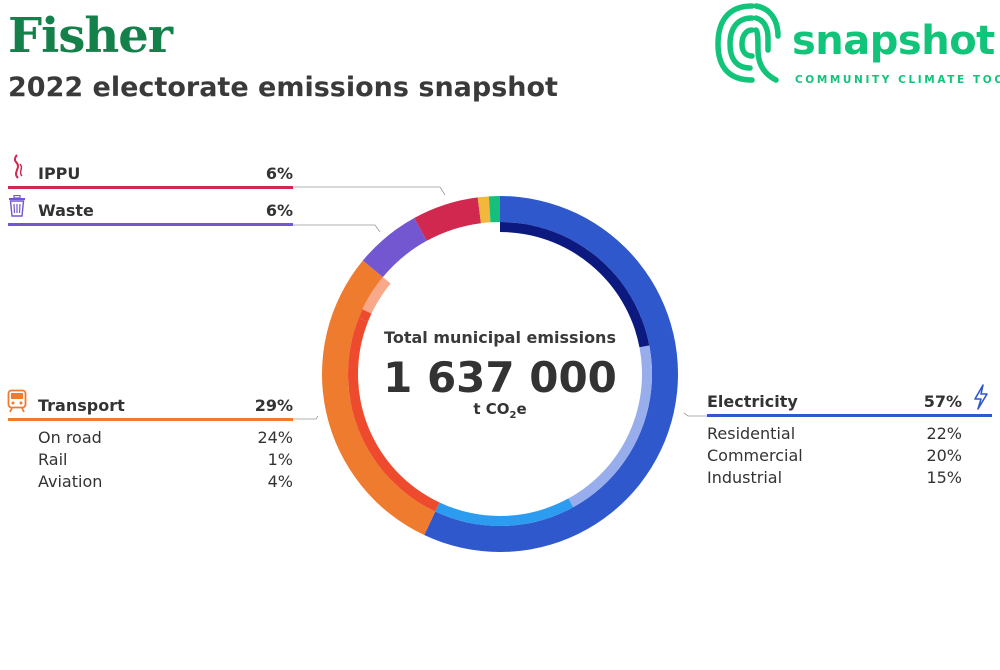  I want to click on train-icon, so click(17, 401).